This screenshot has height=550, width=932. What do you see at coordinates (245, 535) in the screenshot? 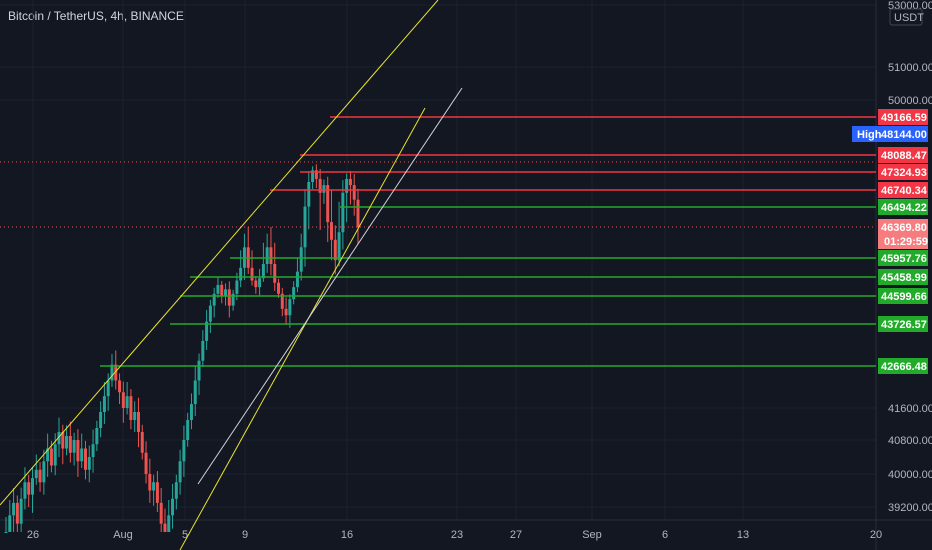
I see `time-axis-label: 9` at bounding box center [245, 535].